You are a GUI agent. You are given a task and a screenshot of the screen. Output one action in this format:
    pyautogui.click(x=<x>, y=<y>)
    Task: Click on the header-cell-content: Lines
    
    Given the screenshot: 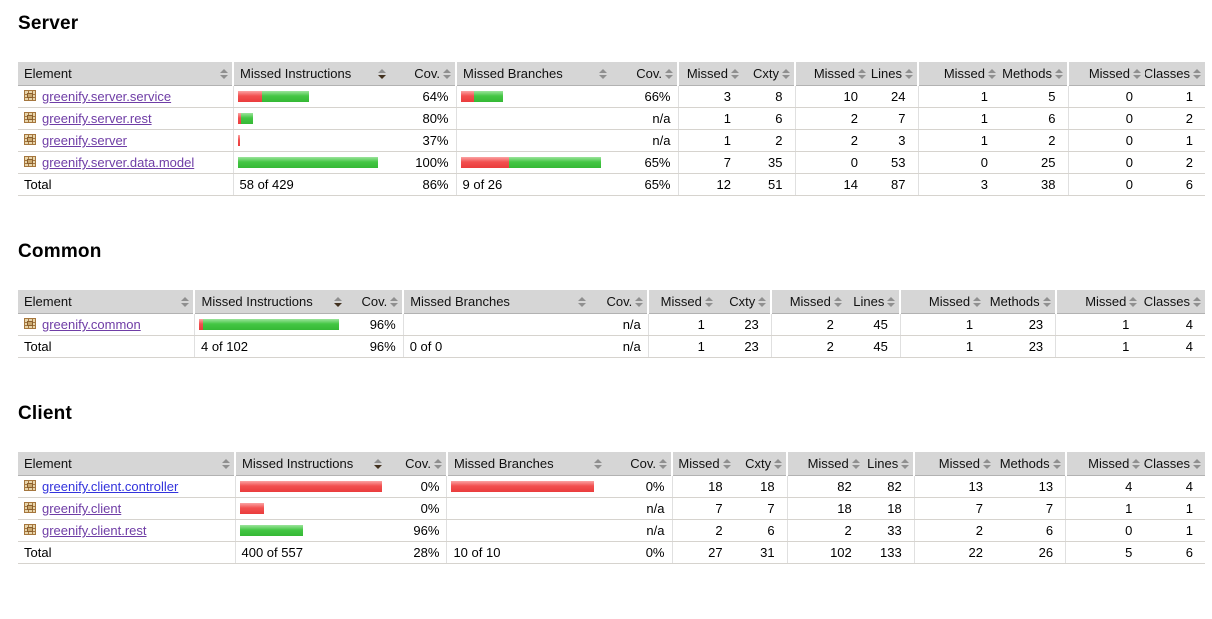 What is the action you would take?
    pyautogui.click(x=888, y=463)
    